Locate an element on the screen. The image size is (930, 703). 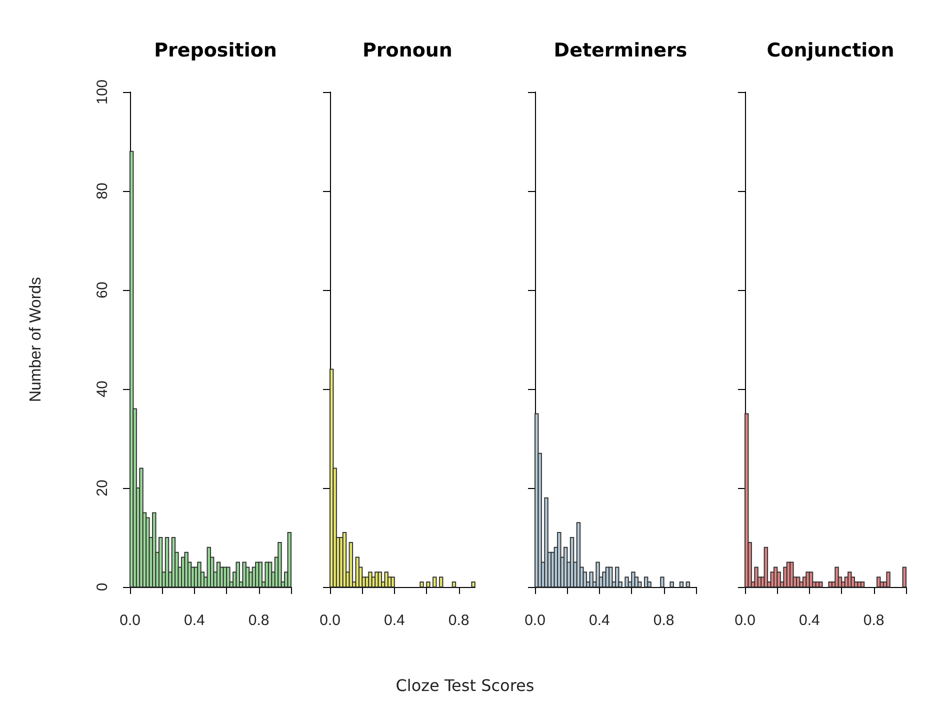
chart-title: Conjunction is located at coordinates (830, 51).